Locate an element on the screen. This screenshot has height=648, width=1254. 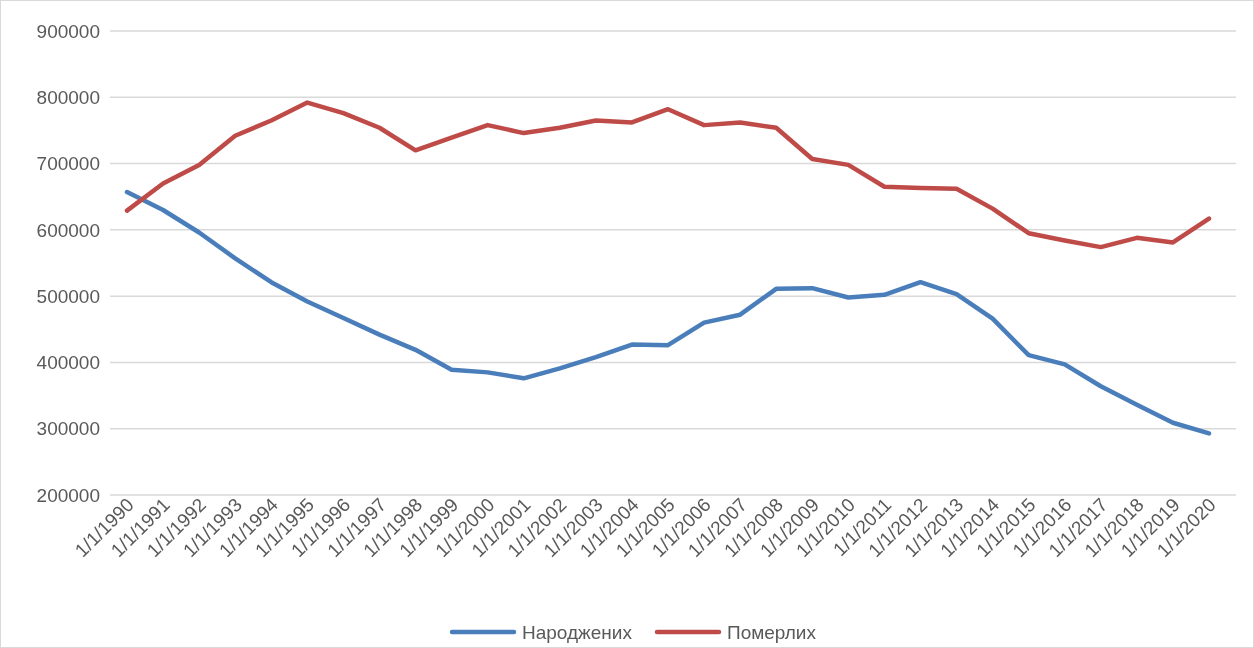
legend-label: Померлих is located at coordinates (772, 632).